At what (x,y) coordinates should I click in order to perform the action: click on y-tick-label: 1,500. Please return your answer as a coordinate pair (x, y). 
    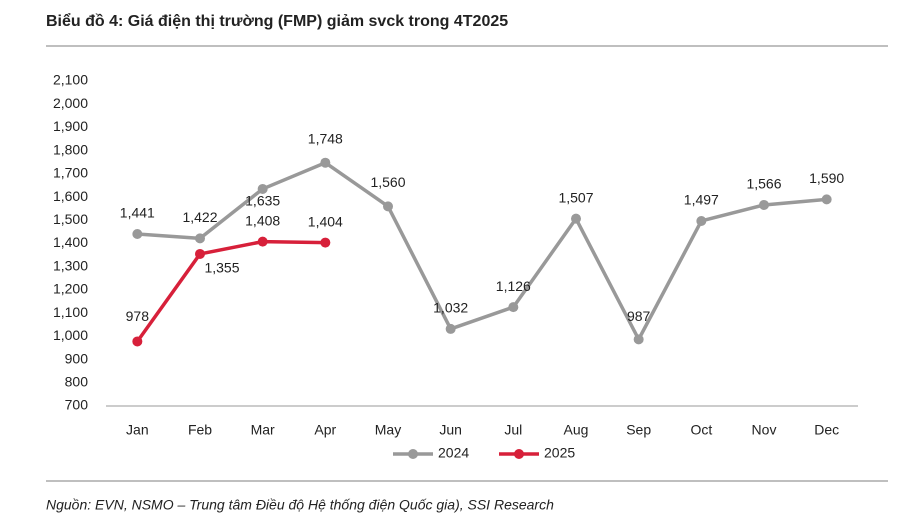
    Looking at the image, I should click on (70, 219).